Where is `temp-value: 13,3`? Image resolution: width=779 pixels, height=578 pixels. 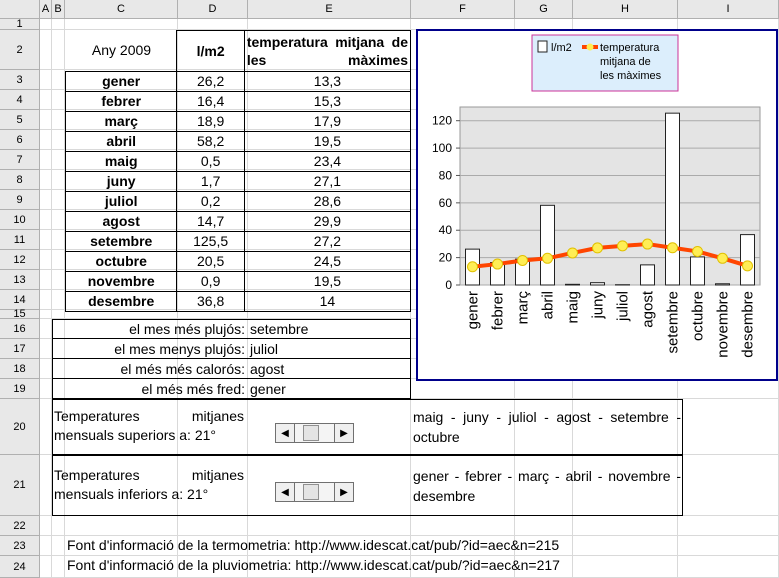 temp-value: 13,3 is located at coordinates (327, 81).